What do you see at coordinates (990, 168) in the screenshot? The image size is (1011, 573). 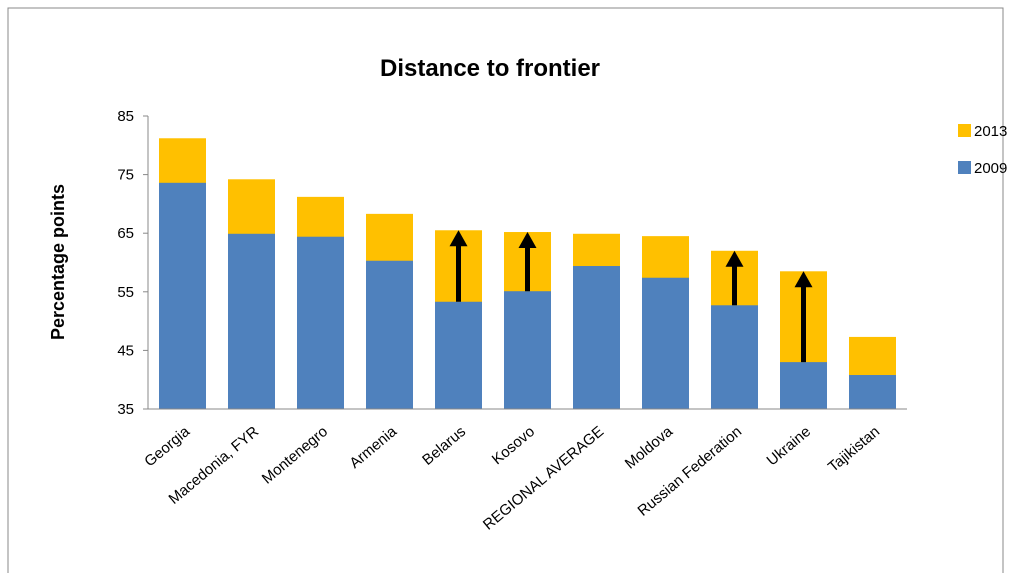 I see `legend-label: 2009` at bounding box center [990, 168].